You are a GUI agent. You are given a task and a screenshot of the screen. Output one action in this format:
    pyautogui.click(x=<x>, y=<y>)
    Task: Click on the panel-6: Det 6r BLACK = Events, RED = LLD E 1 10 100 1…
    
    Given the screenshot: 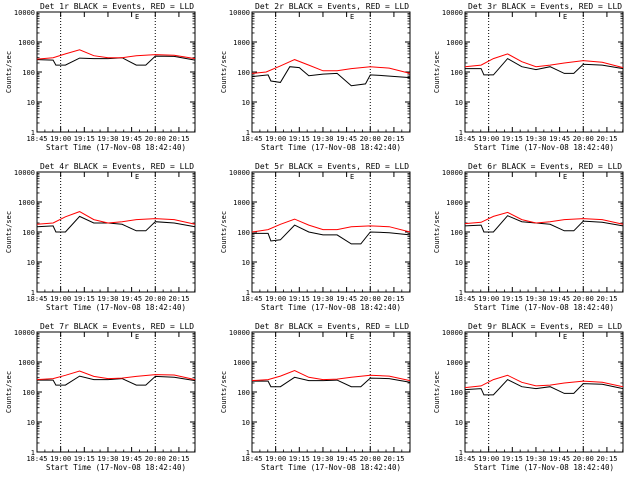 What is the action you would take?
    pyautogui.click(x=528, y=237)
    